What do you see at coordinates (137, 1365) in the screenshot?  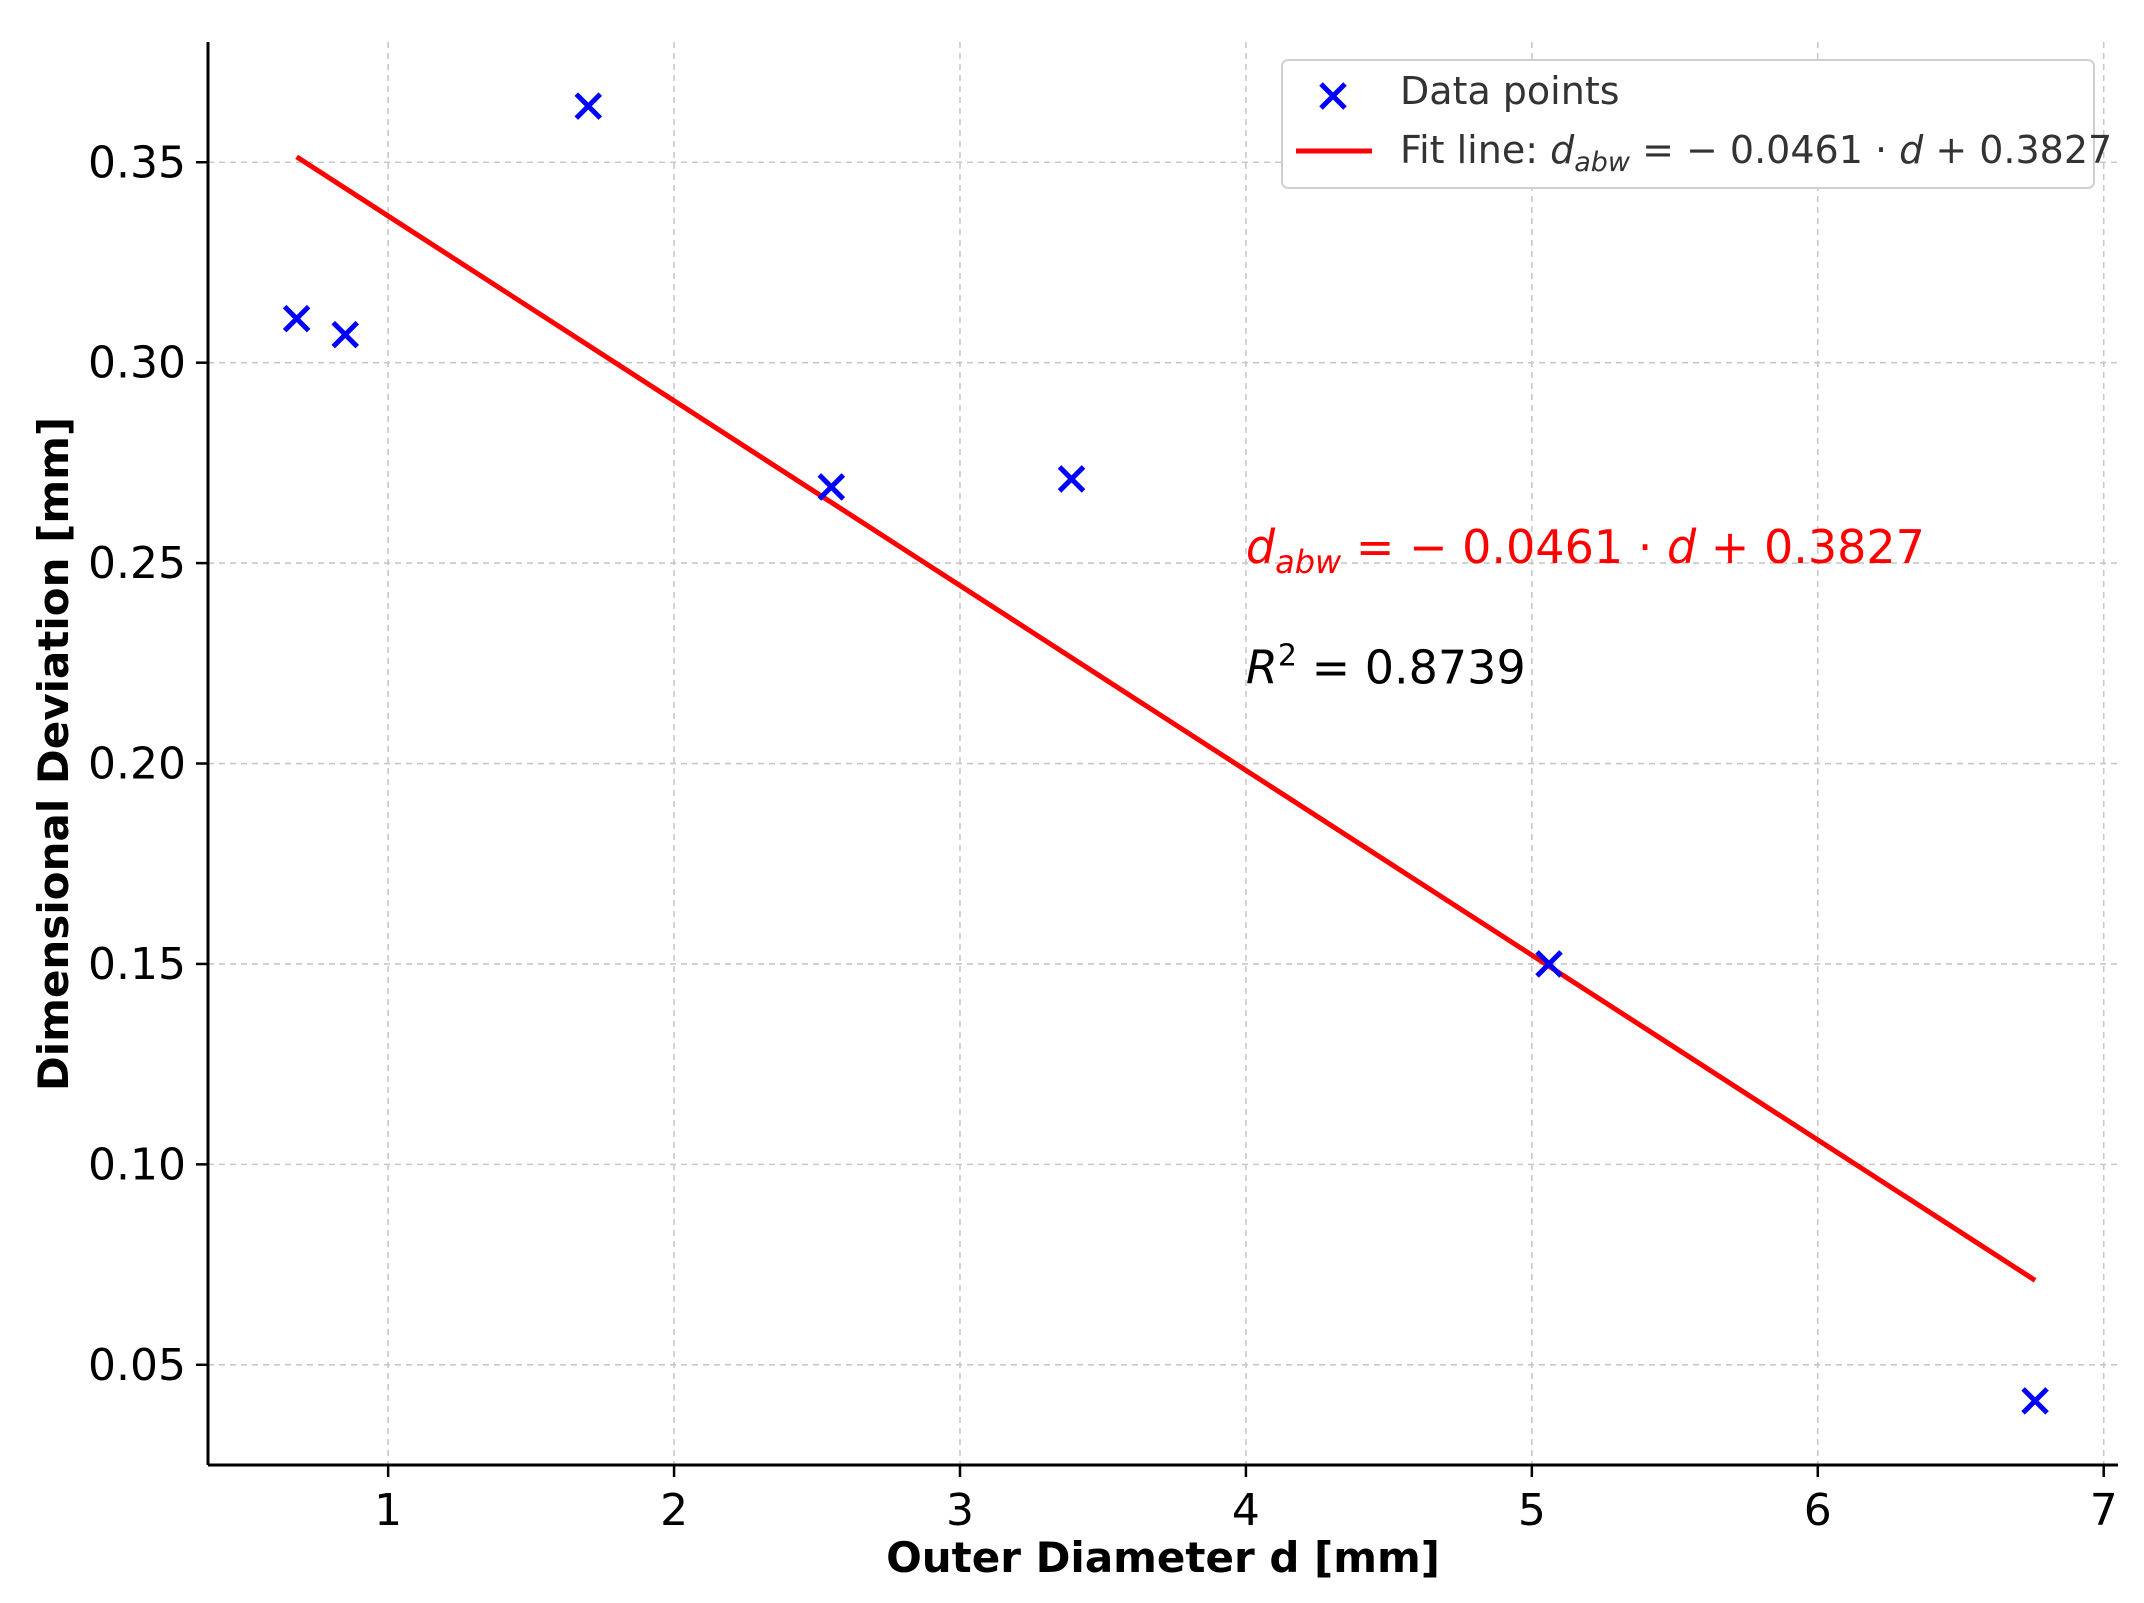 I see `y-tick-label: 0.05` at bounding box center [137, 1365].